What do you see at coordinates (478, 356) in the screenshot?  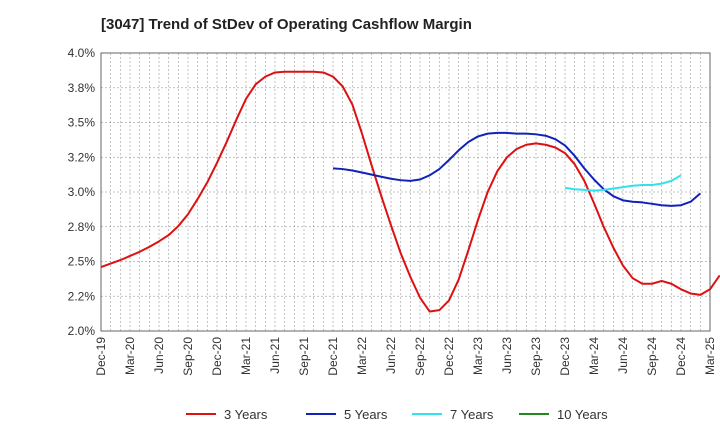 I see `x-tick-label: Mar-23` at bounding box center [478, 356].